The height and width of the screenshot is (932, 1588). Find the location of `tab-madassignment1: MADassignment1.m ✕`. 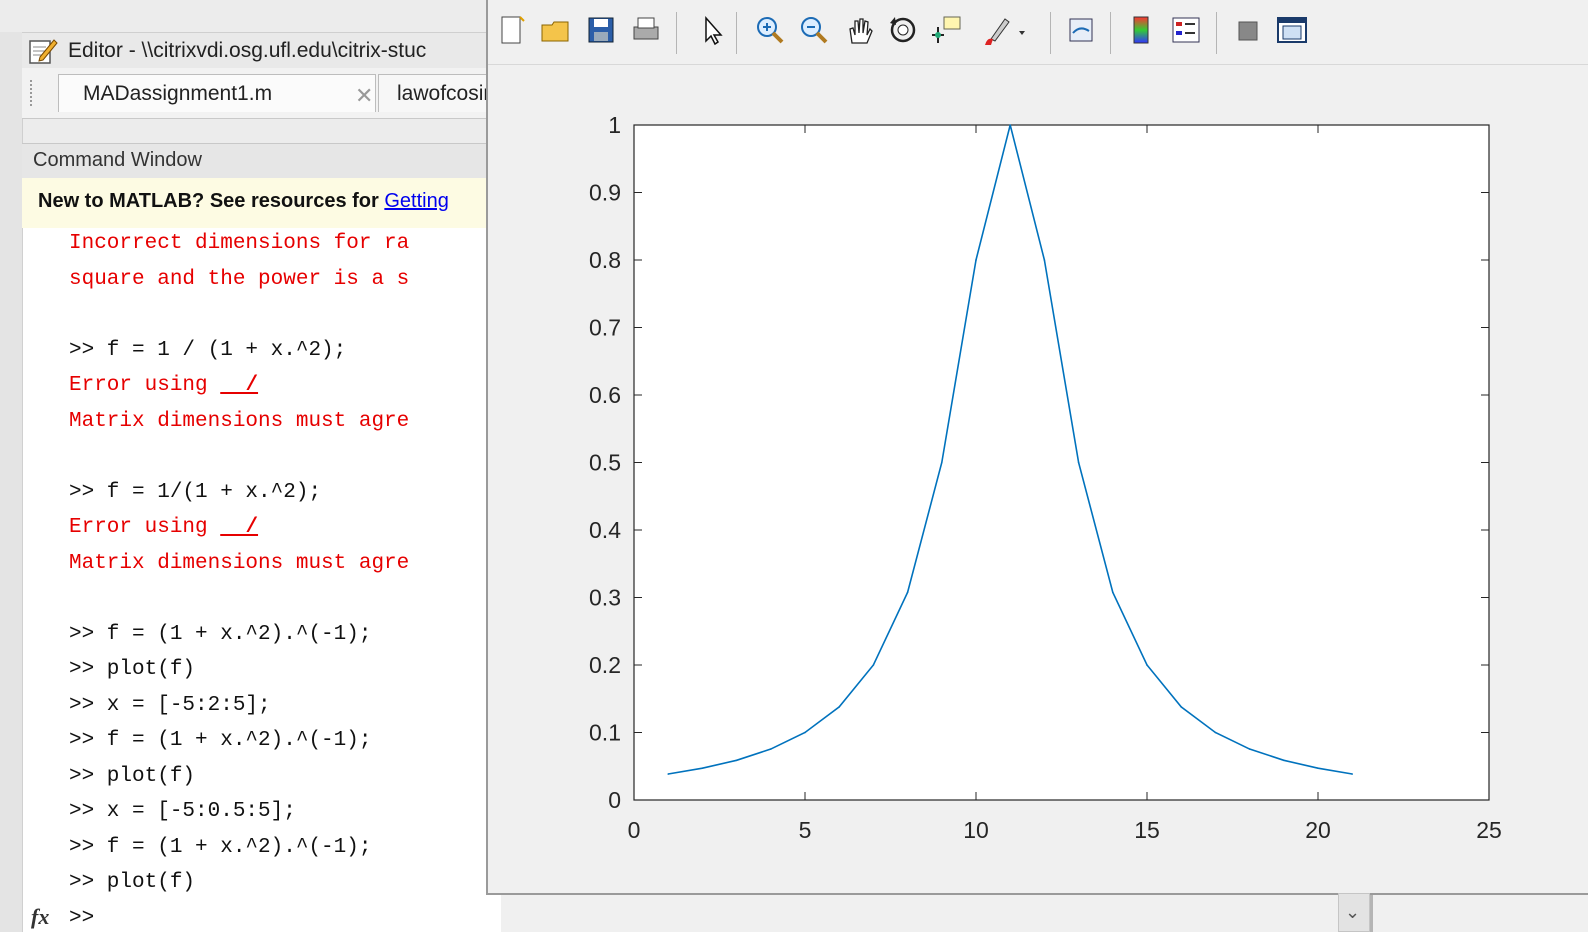

tab-madassignment1: MADassignment1.m ✕ is located at coordinates (217, 93).